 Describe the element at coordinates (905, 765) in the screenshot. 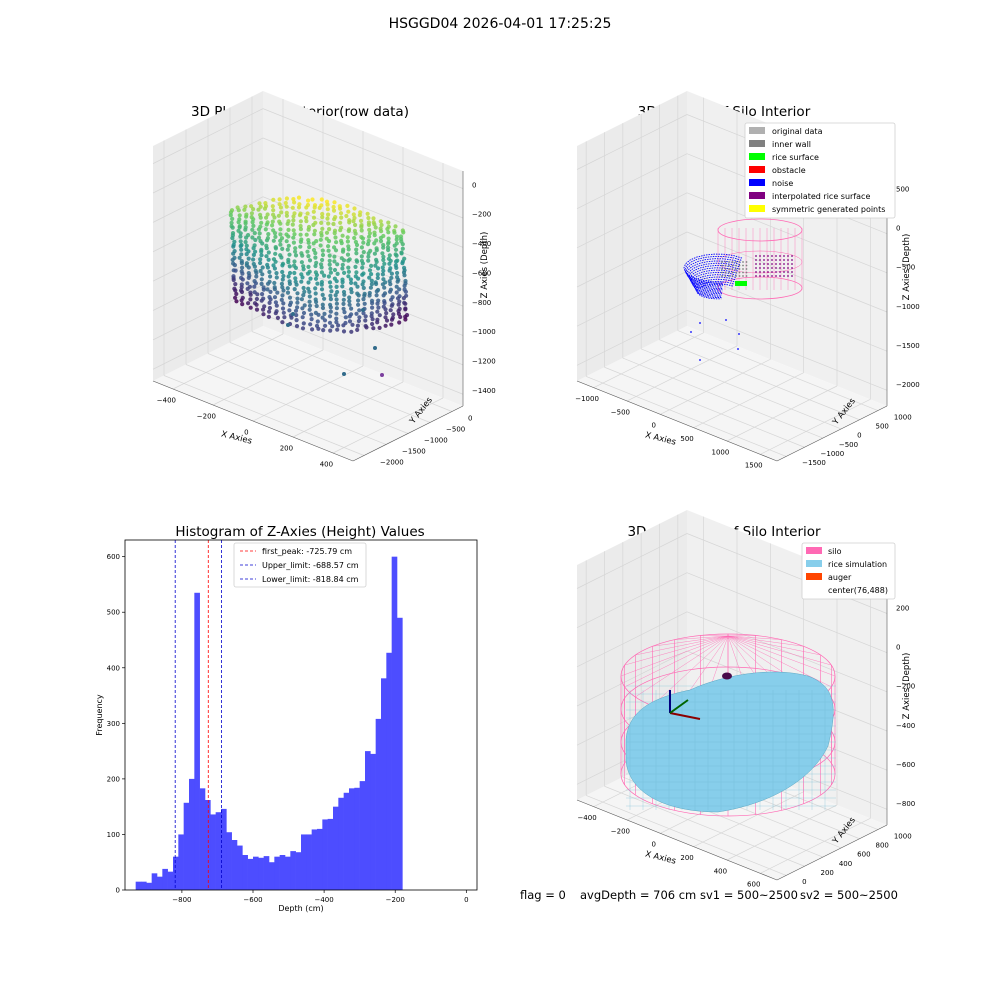

I see `z-tick-label: −600` at that location.